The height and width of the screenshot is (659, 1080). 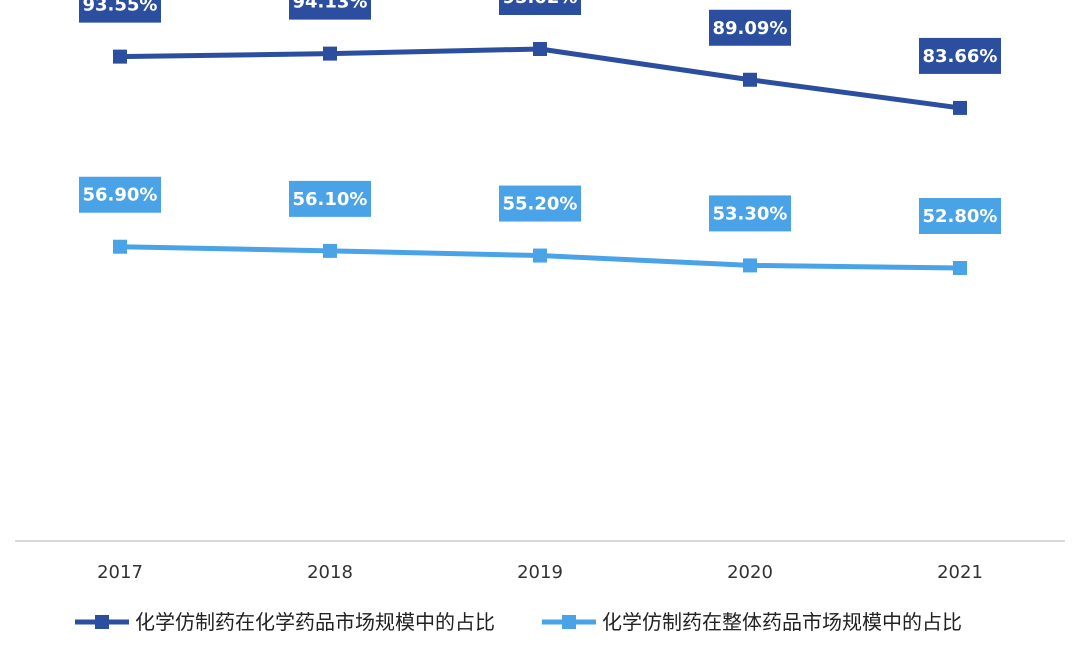 What do you see at coordinates (518, 622) in the screenshot?
I see `legend: 化学仿制药在化学药品市场规模中的占比 化学仿制药在整体药品市场规模中的占比` at bounding box center [518, 622].